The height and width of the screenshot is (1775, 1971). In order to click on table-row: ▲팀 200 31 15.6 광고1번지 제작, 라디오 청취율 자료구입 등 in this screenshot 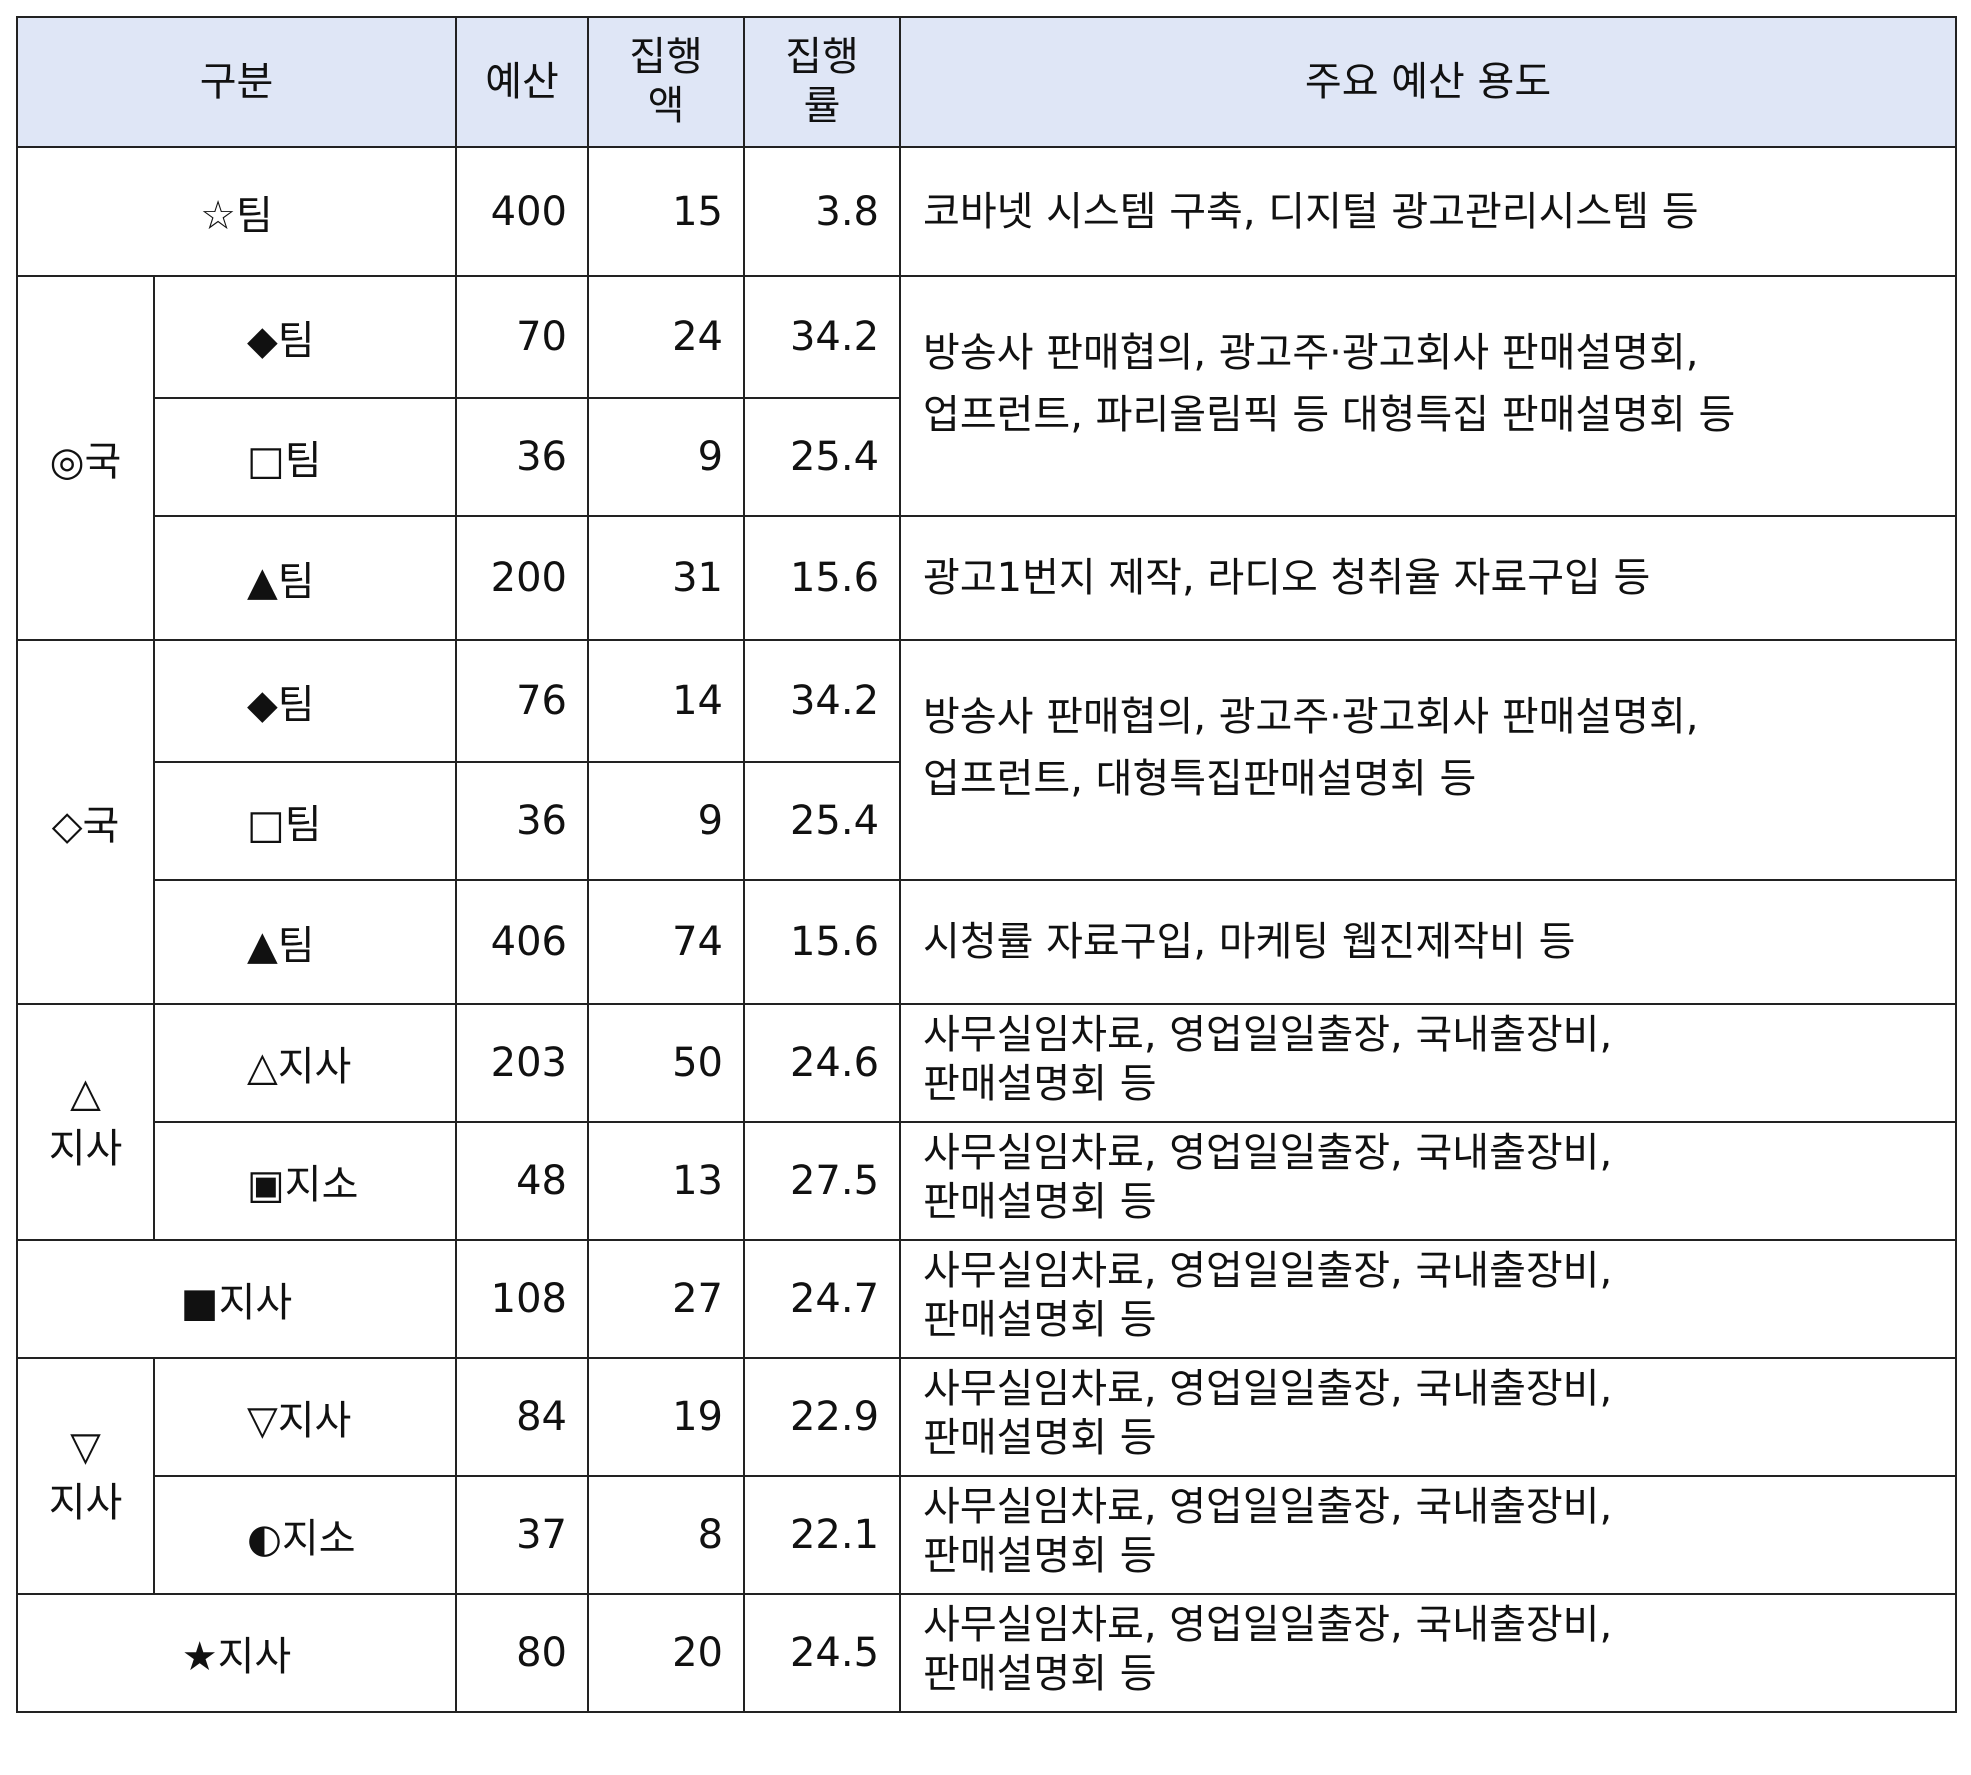, I will do `click(987, 578)`.